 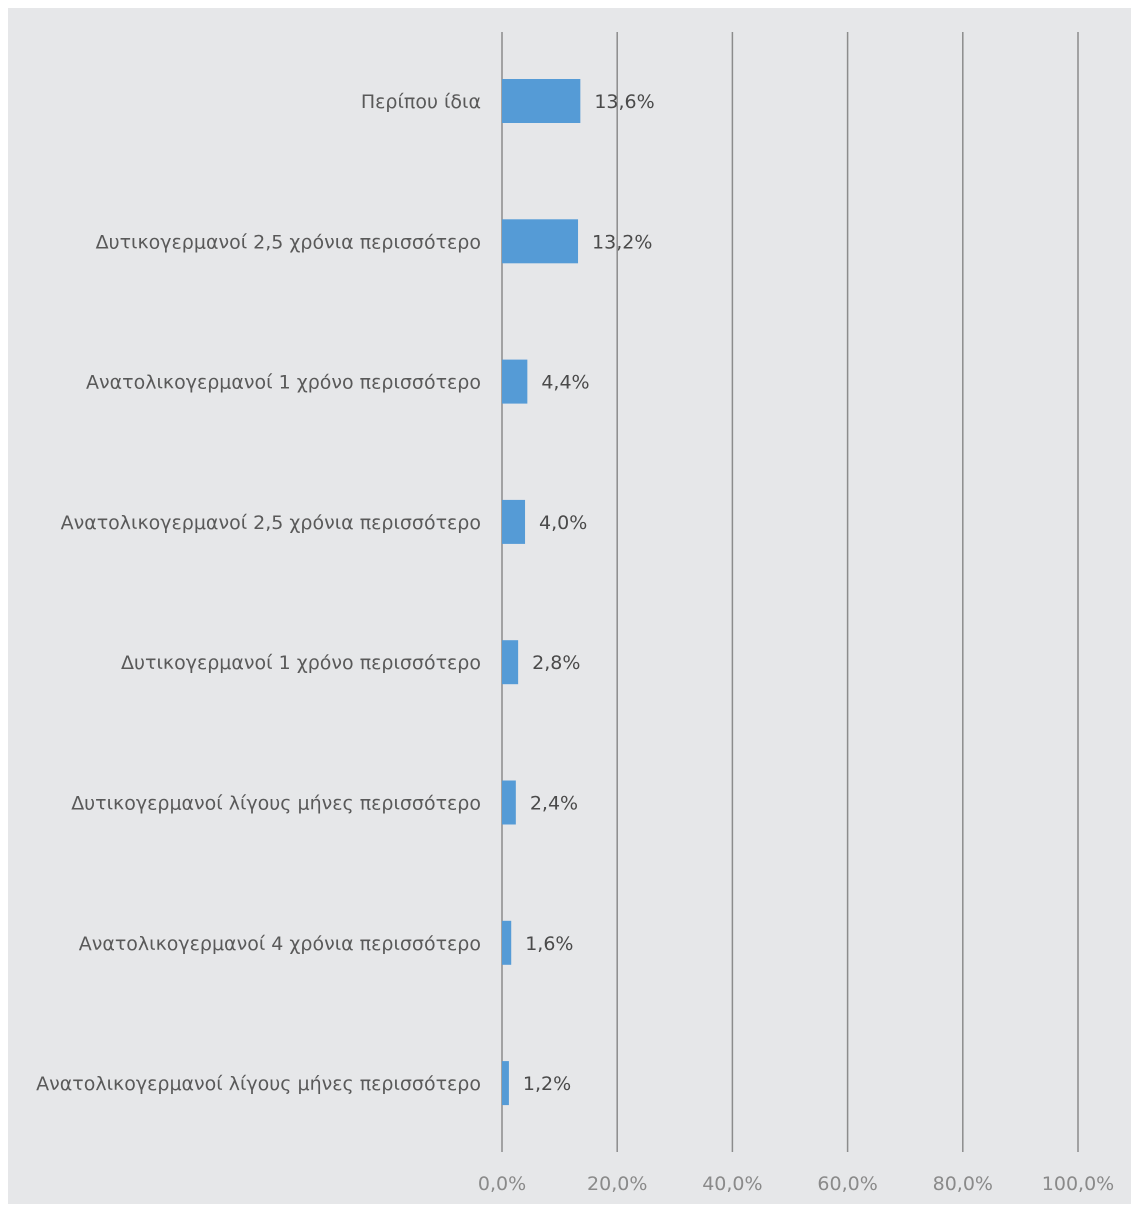 What do you see at coordinates (283, 383) in the screenshot?
I see `category-label: Ανατολικογερμανοί 1 χρόνο περισσότερο` at bounding box center [283, 383].